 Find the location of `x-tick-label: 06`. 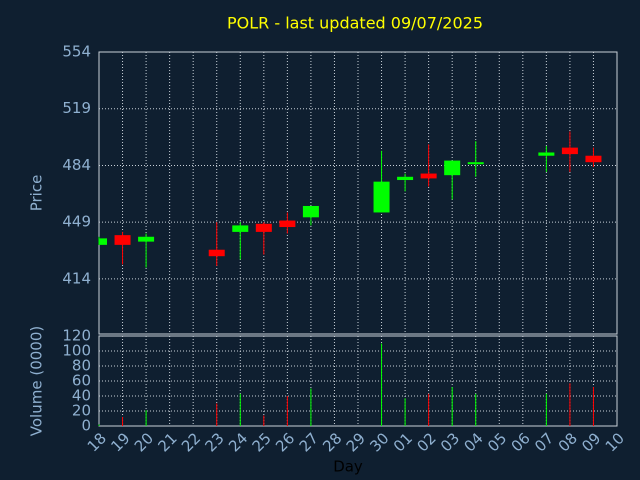

x-tick-label: 06 is located at coordinates (521, 442).